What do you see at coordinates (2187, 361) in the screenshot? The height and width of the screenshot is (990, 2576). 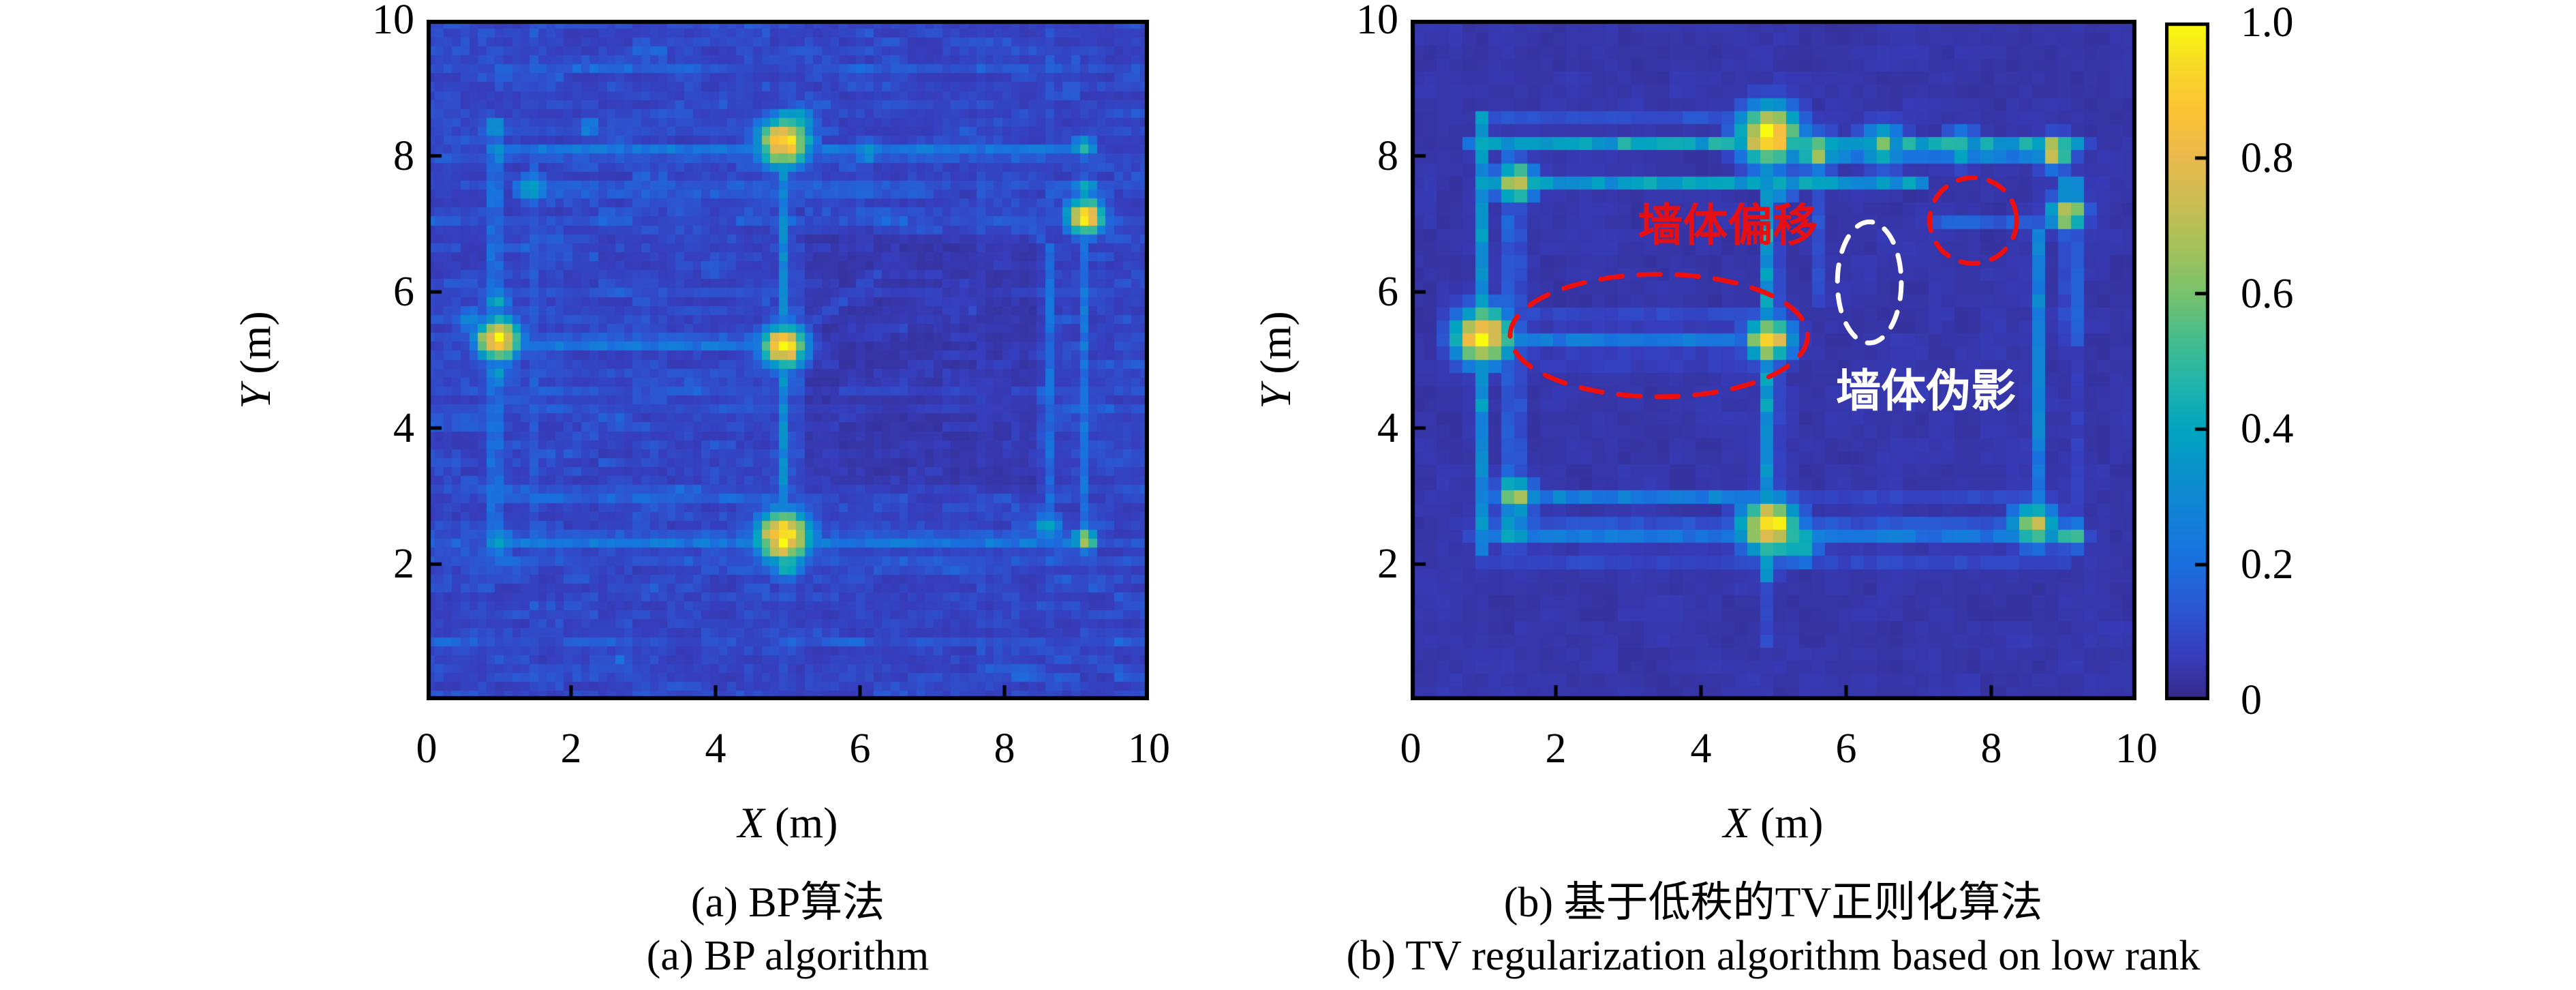 I see `colorbar-canvas` at bounding box center [2187, 361].